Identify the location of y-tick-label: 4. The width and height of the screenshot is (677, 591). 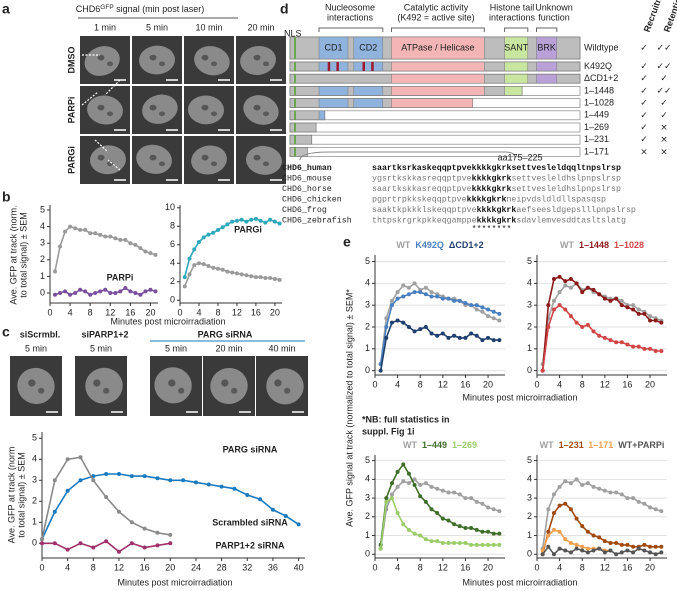
(367, 479).